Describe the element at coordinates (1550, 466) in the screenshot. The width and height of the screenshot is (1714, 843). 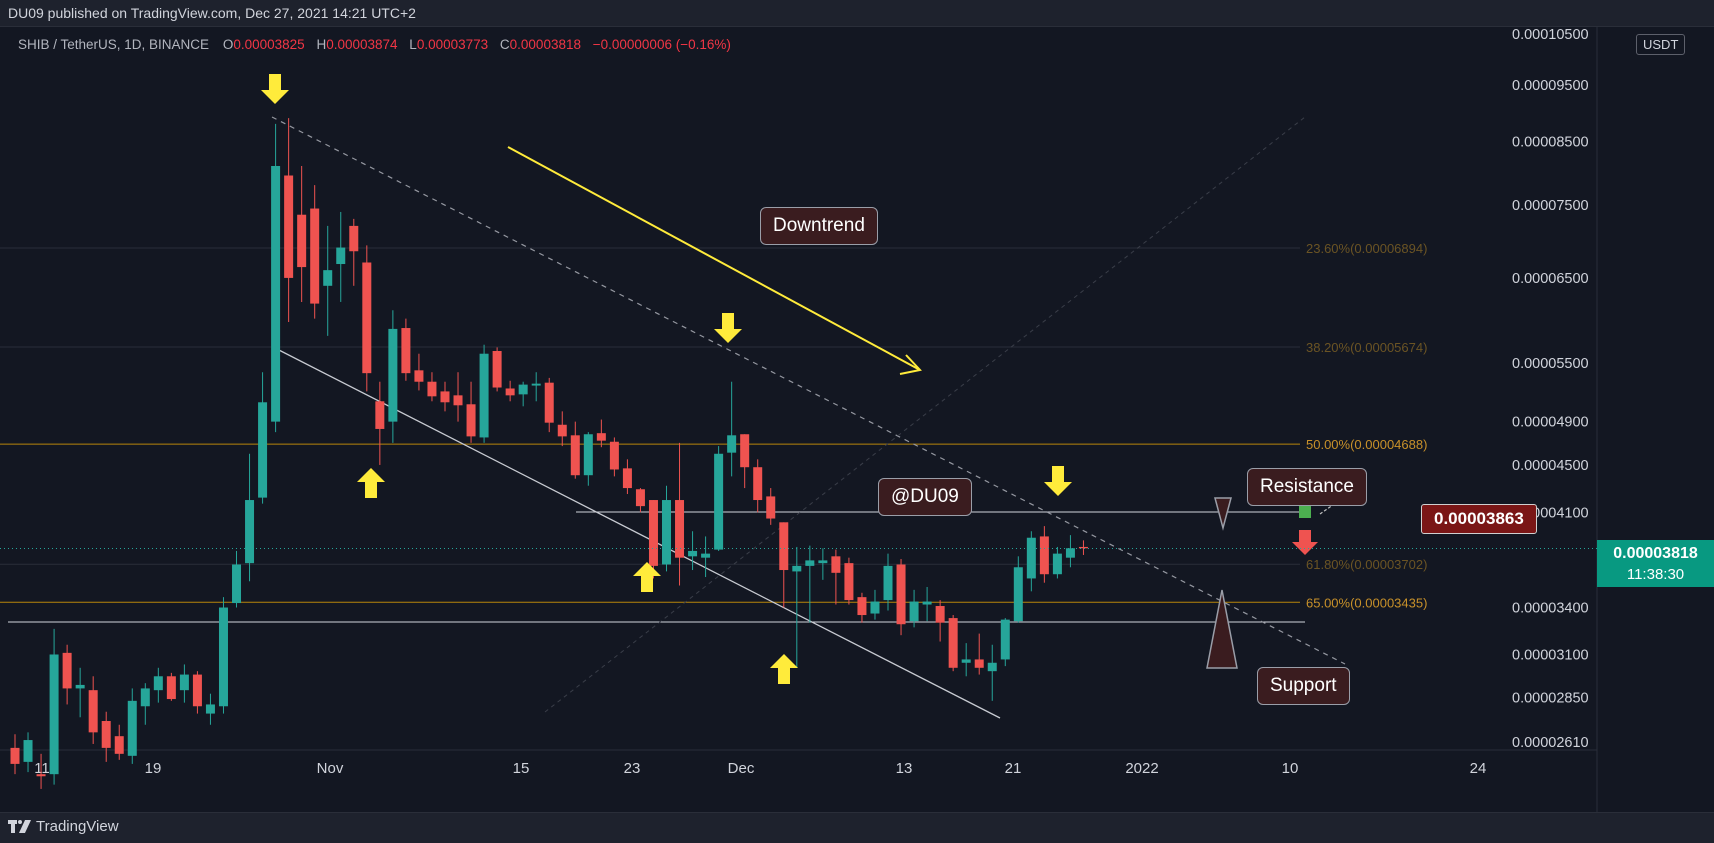
I see `y-tick-label: 0.00004500` at that location.